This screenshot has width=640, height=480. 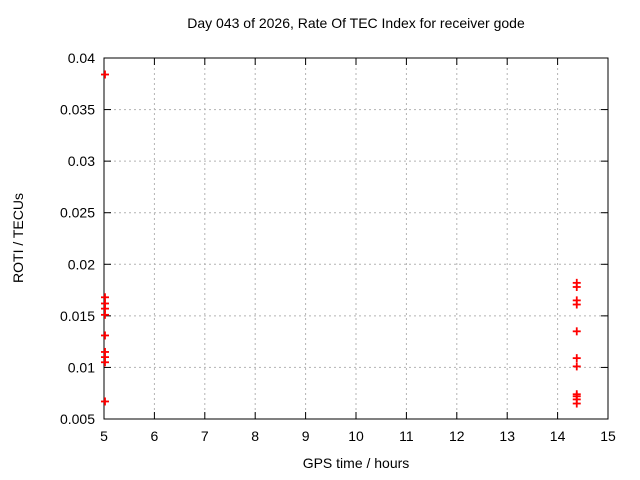 I want to click on y-tick-label: 0.03, so click(x=81, y=161).